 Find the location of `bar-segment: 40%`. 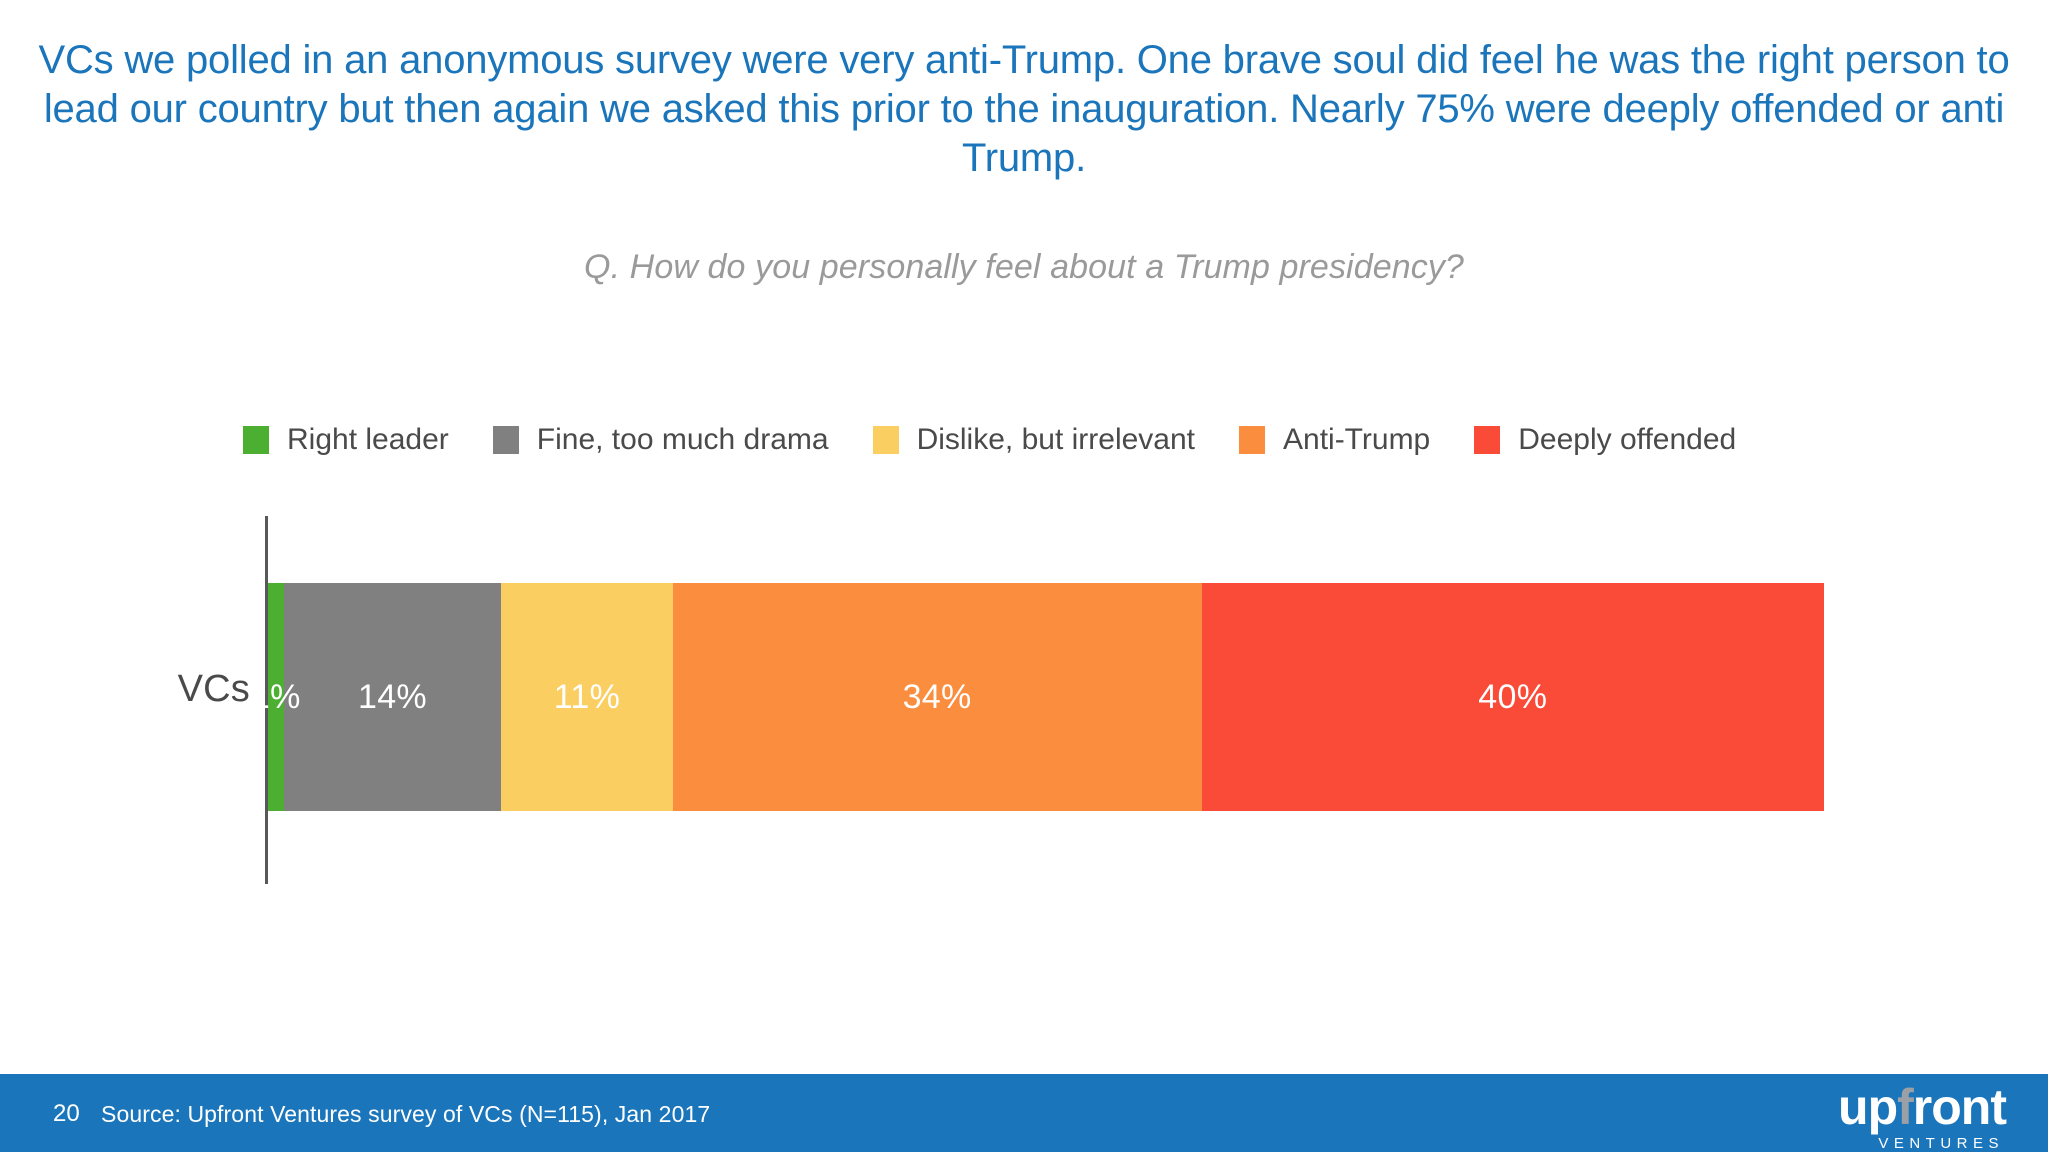

bar-segment: 40% is located at coordinates (1512, 697).